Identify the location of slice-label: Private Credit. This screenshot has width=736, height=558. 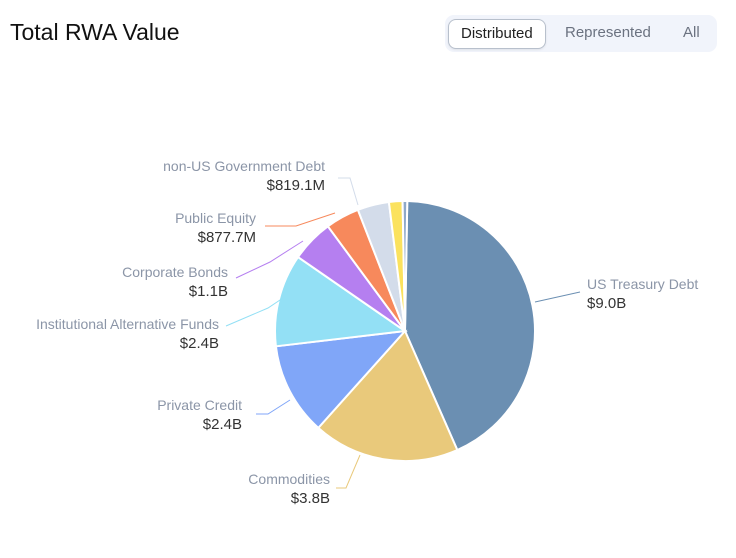
(199, 405).